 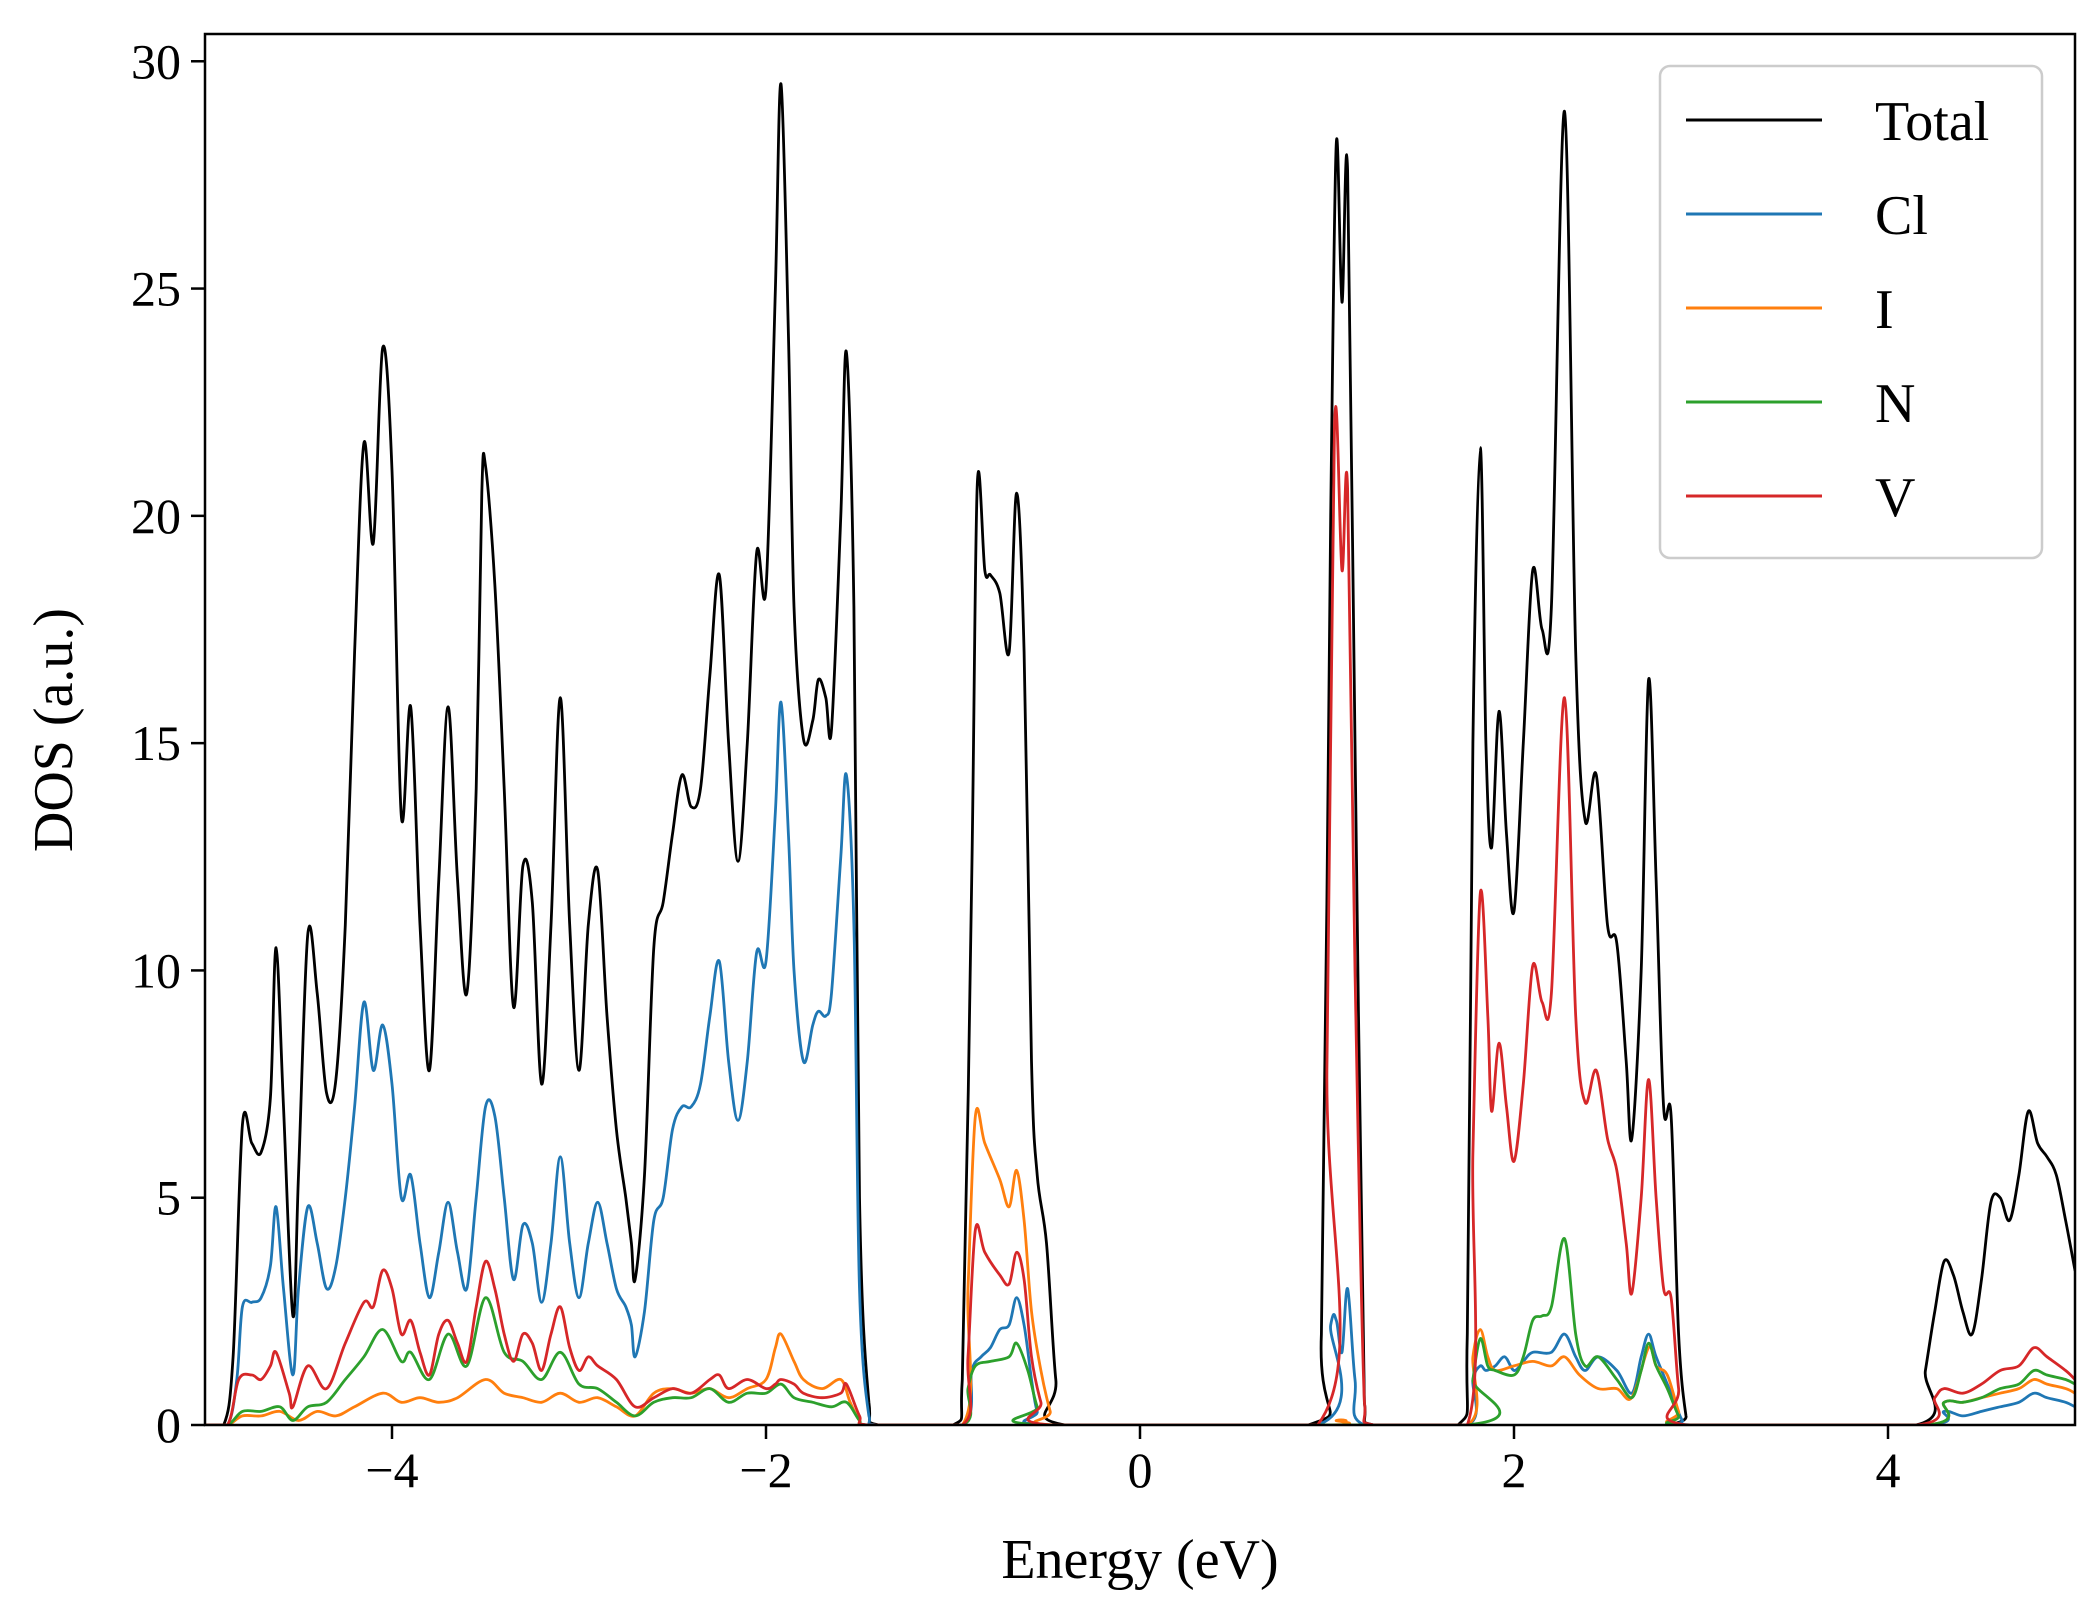 I want to click on y-tick-label: 10, so click(x=156, y=970).